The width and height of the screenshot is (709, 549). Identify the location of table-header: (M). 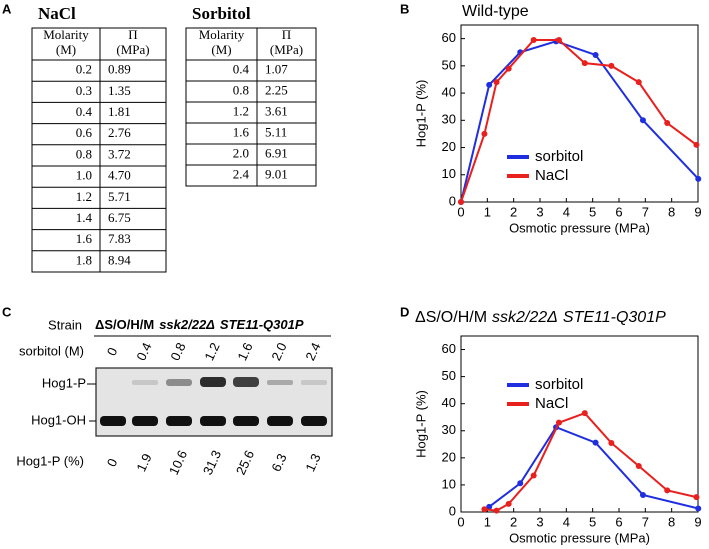
(66, 49).